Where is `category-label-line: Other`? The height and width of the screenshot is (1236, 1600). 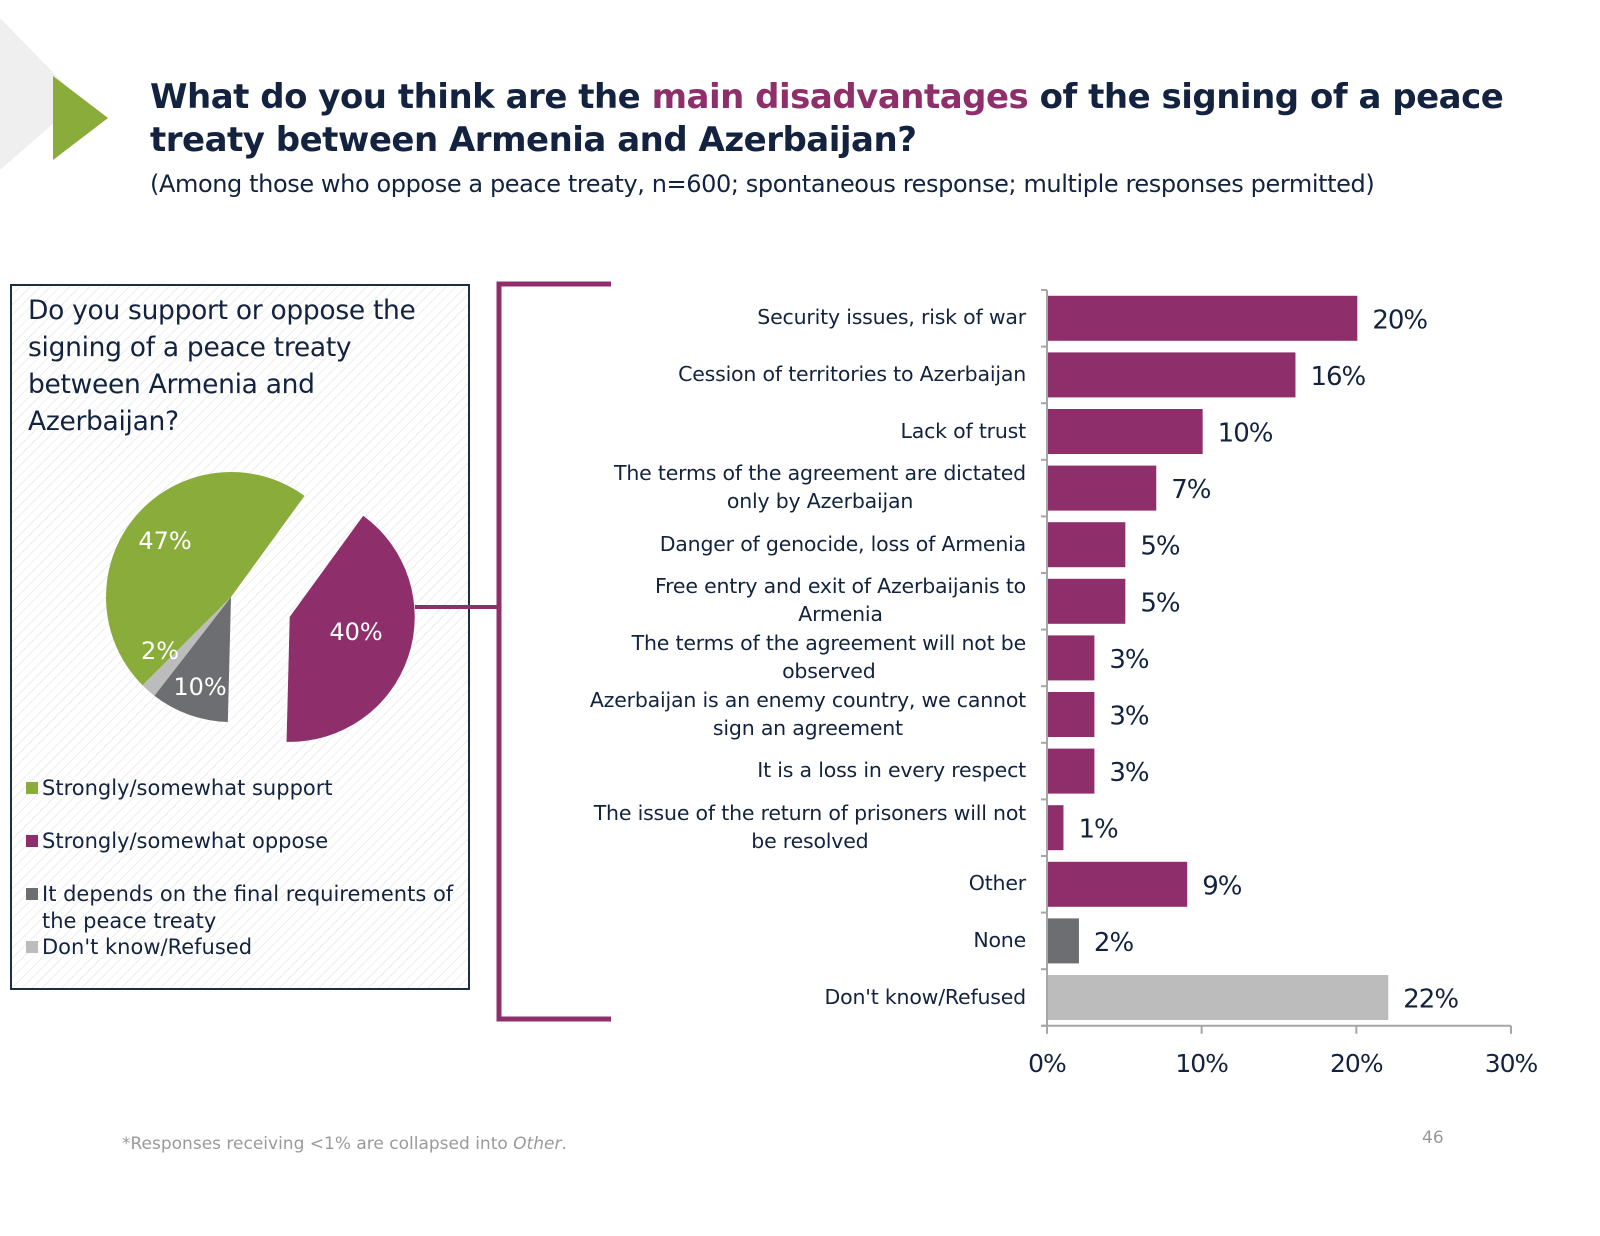
category-label-line: Other is located at coordinates (997, 883).